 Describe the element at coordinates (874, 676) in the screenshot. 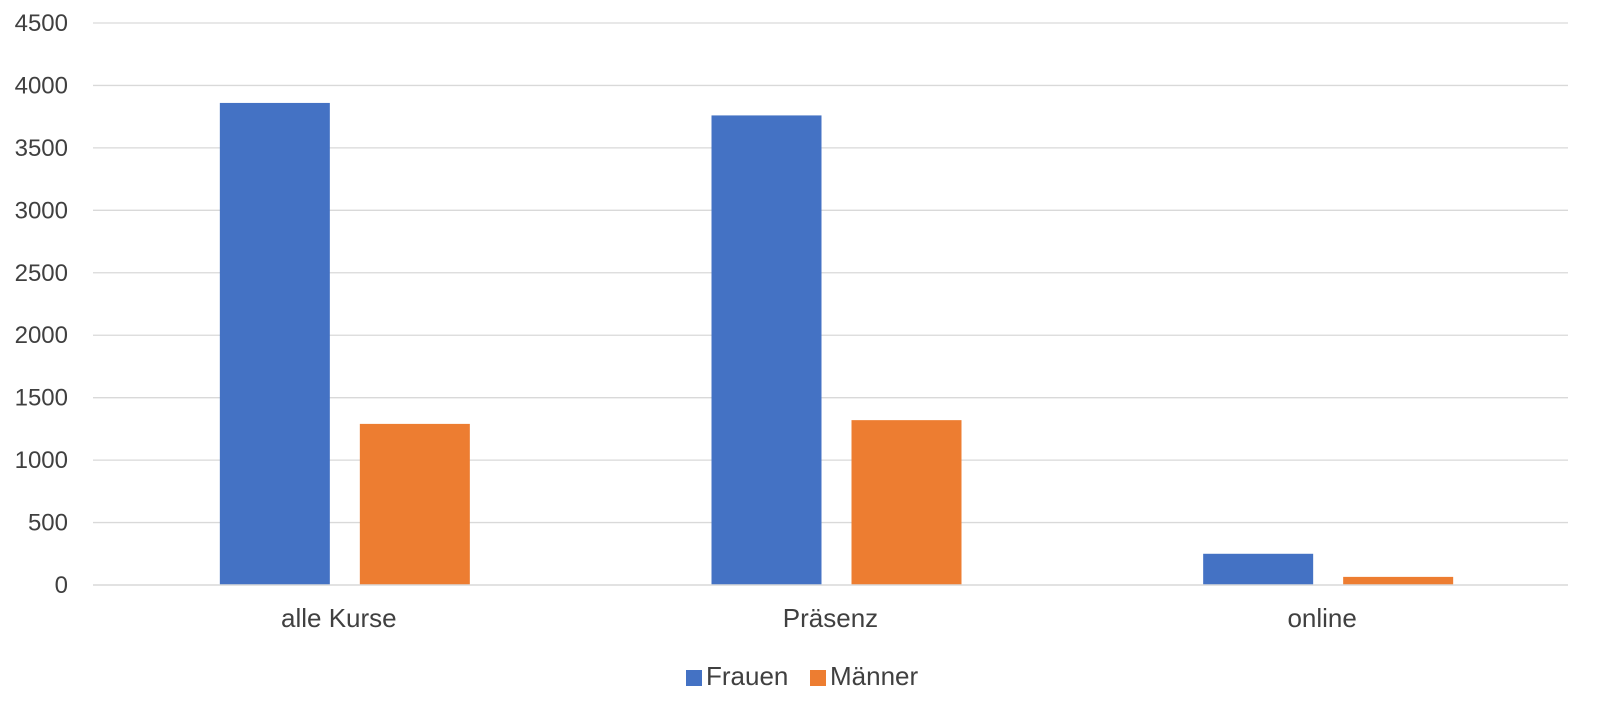

I see `legend-label: Männer` at that location.